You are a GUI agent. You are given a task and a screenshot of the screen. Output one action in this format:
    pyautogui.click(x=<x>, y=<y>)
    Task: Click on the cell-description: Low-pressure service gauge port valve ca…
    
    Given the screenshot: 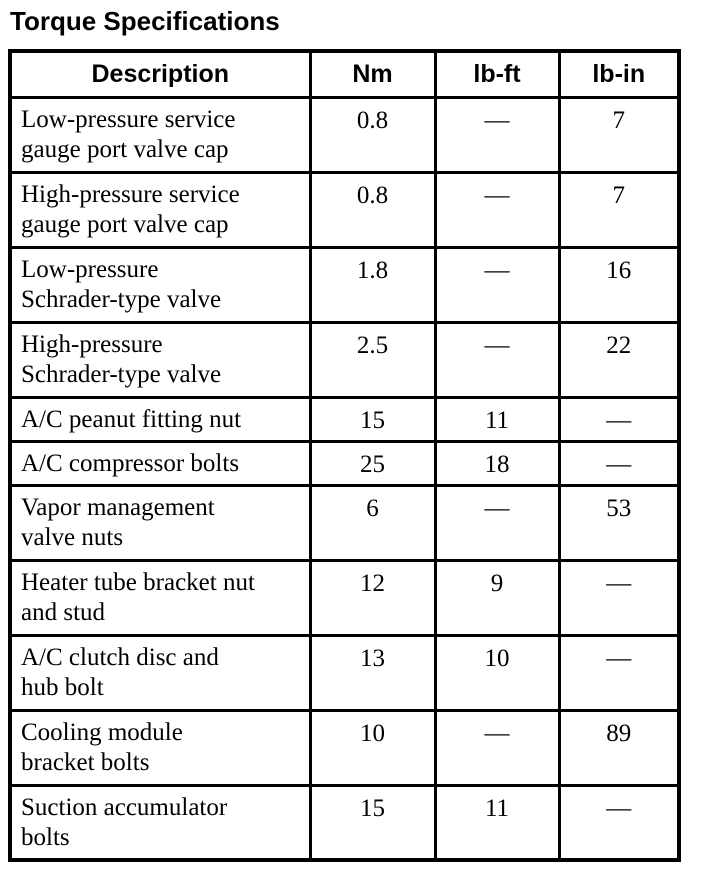 What is the action you would take?
    pyautogui.click(x=160, y=134)
    